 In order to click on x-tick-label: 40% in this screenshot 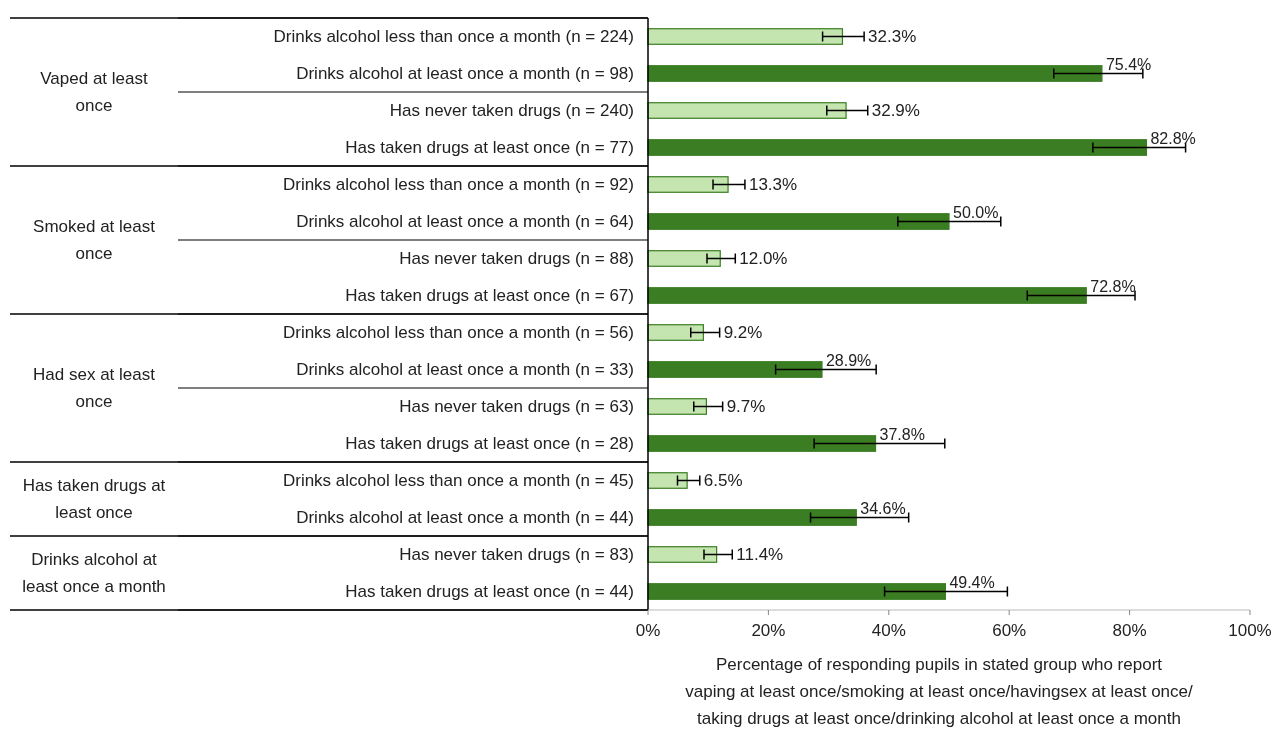, I will do `click(888, 630)`.